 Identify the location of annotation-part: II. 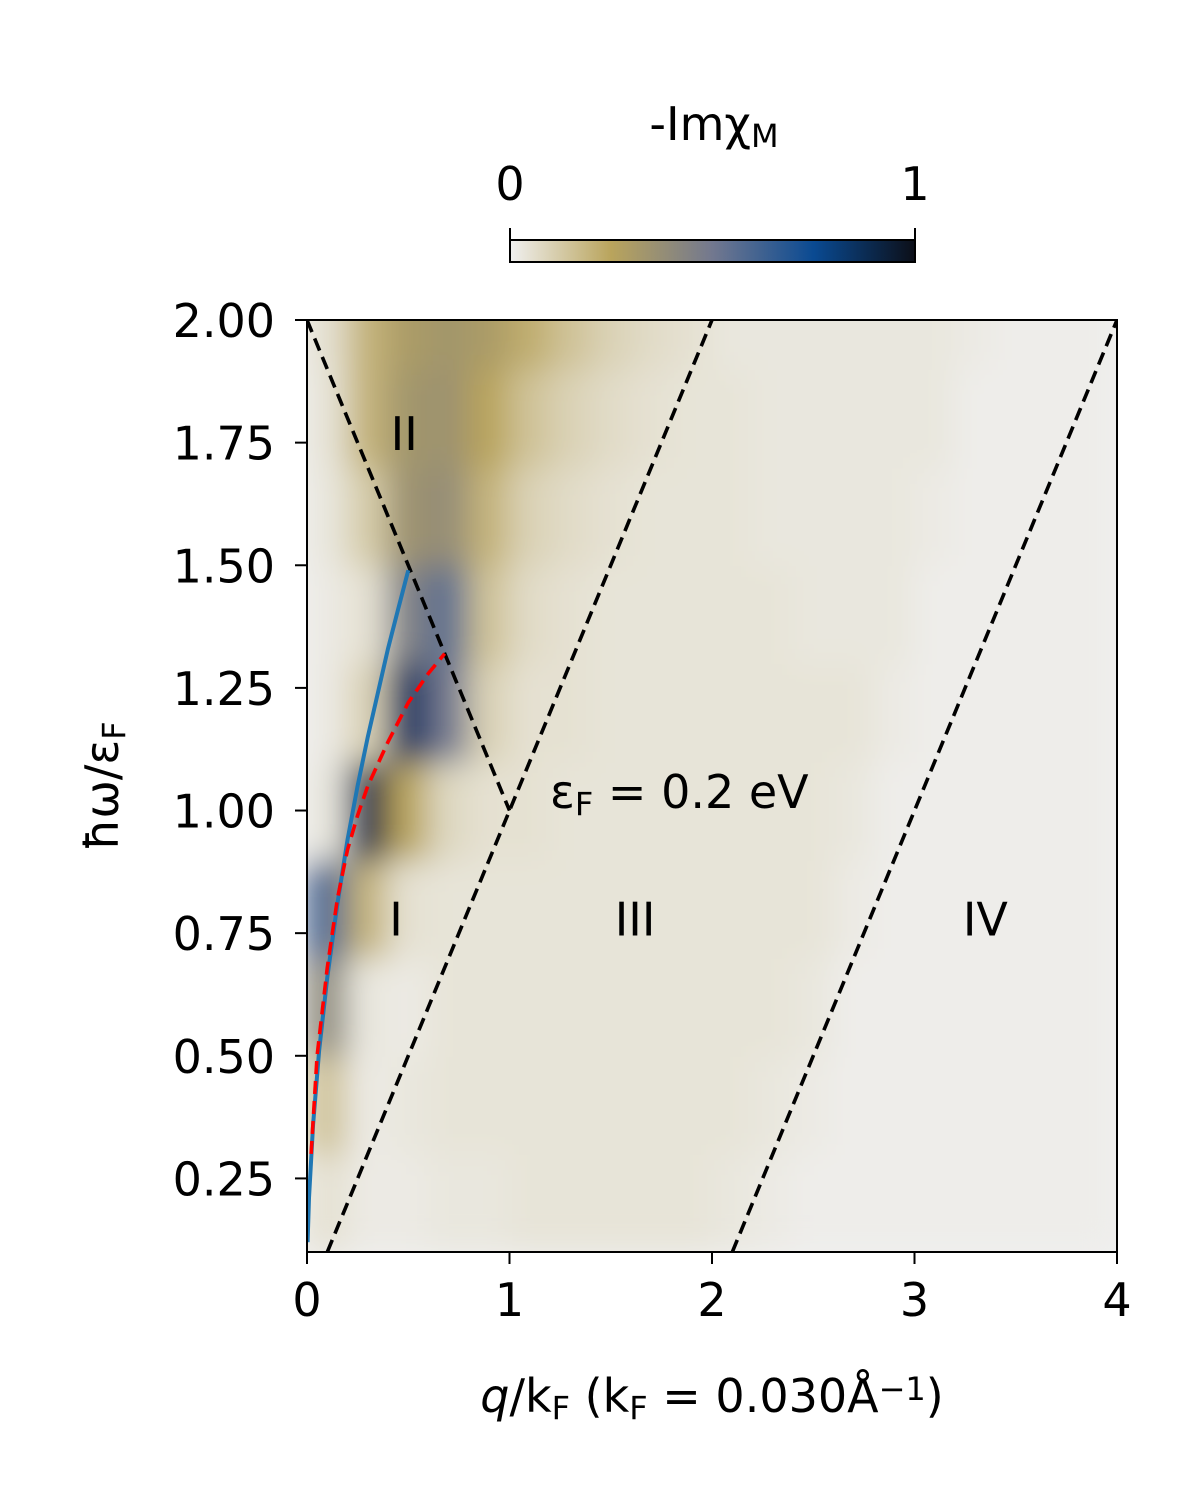
(404, 434).